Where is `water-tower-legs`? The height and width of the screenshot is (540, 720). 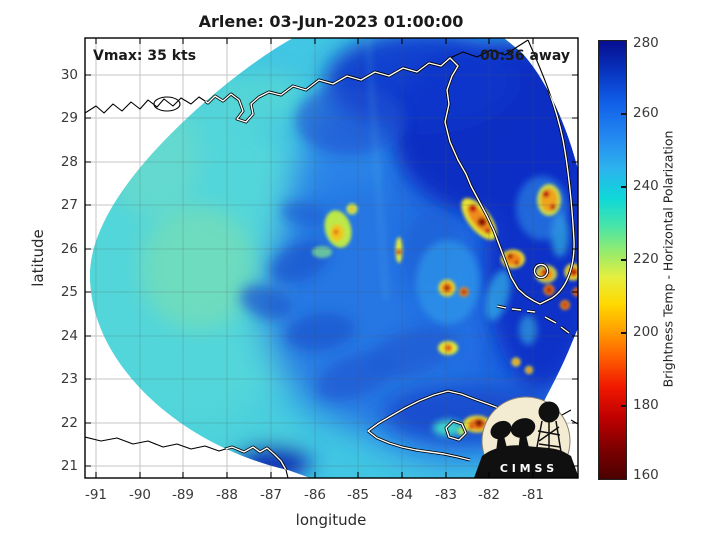 water-tower-legs is located at coordinates (548, 436).